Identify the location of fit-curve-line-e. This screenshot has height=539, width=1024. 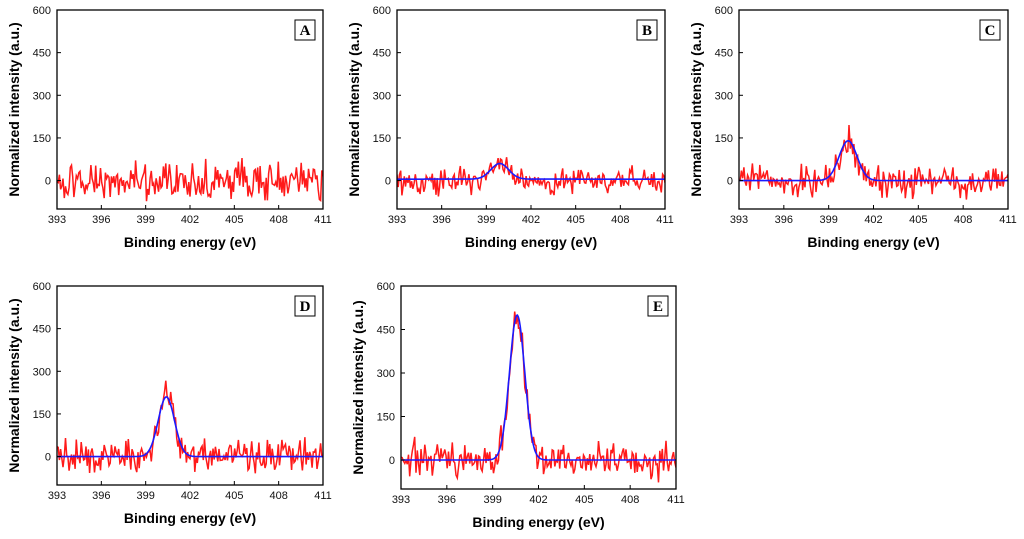
(538, 387).